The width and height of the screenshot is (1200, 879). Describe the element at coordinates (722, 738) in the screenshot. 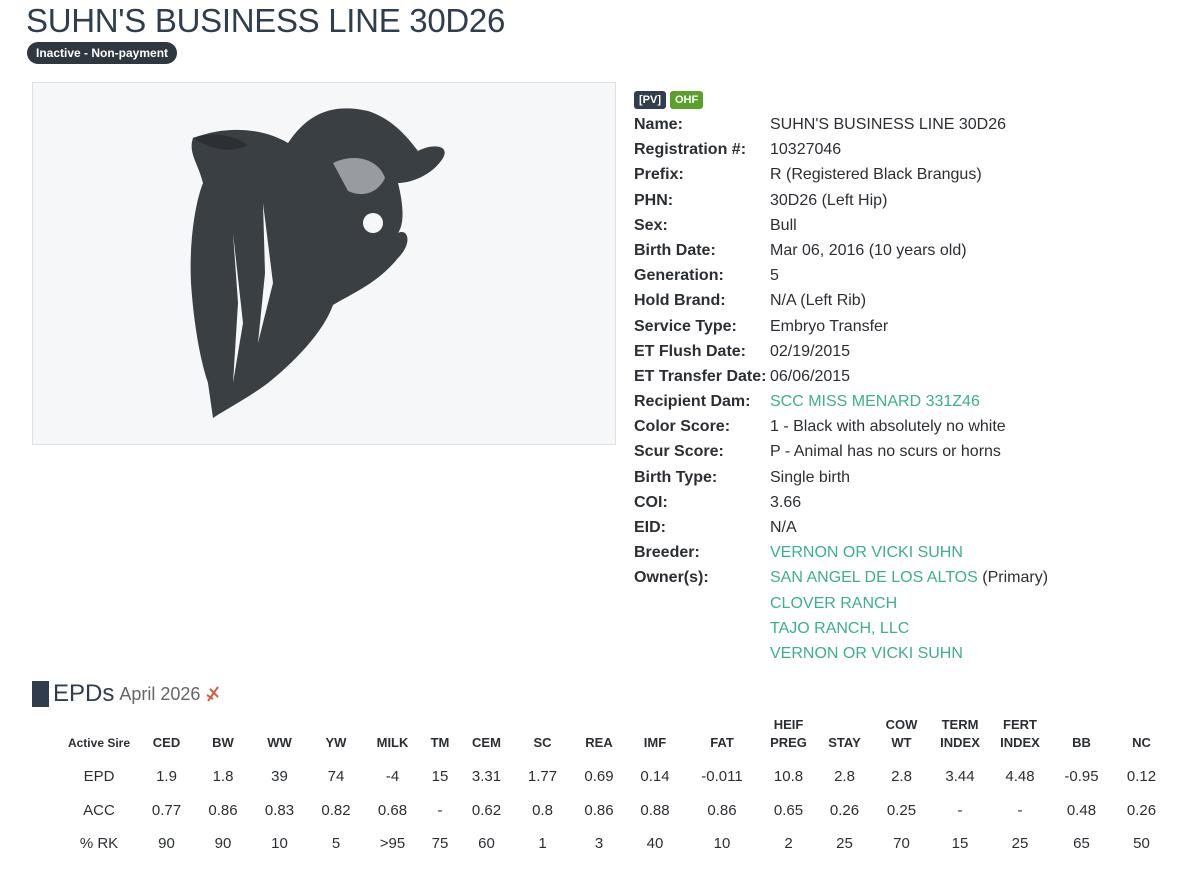

I see `epd-column-header: FAT` at that location.